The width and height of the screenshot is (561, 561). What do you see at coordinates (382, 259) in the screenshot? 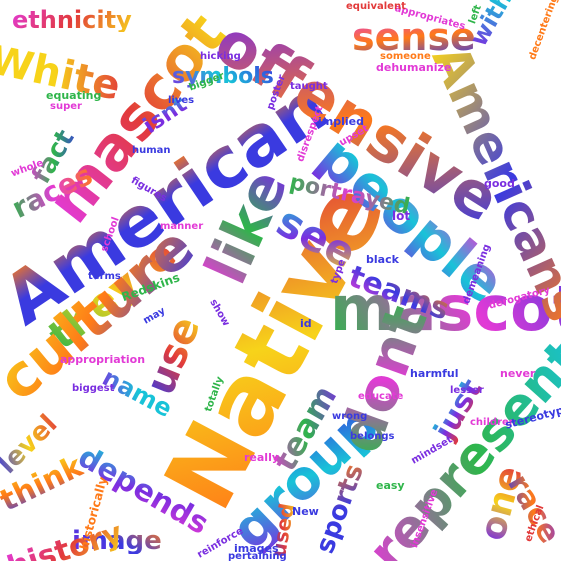
I see `word: black` at bounding box center [382, 259].